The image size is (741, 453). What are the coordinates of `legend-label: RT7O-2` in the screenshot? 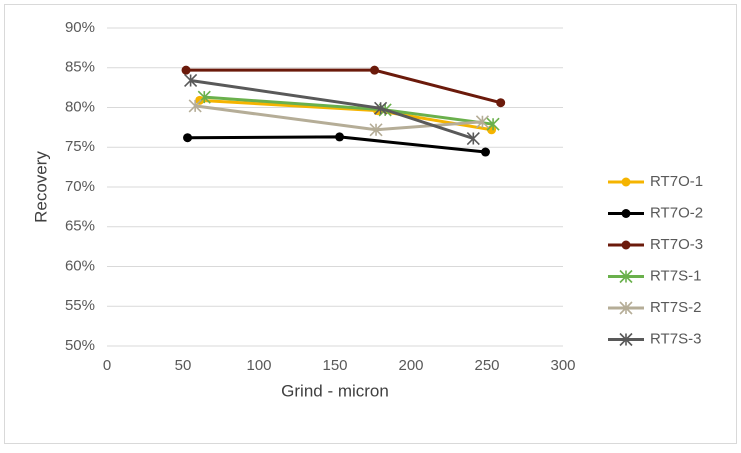 It's located at (676, 212).